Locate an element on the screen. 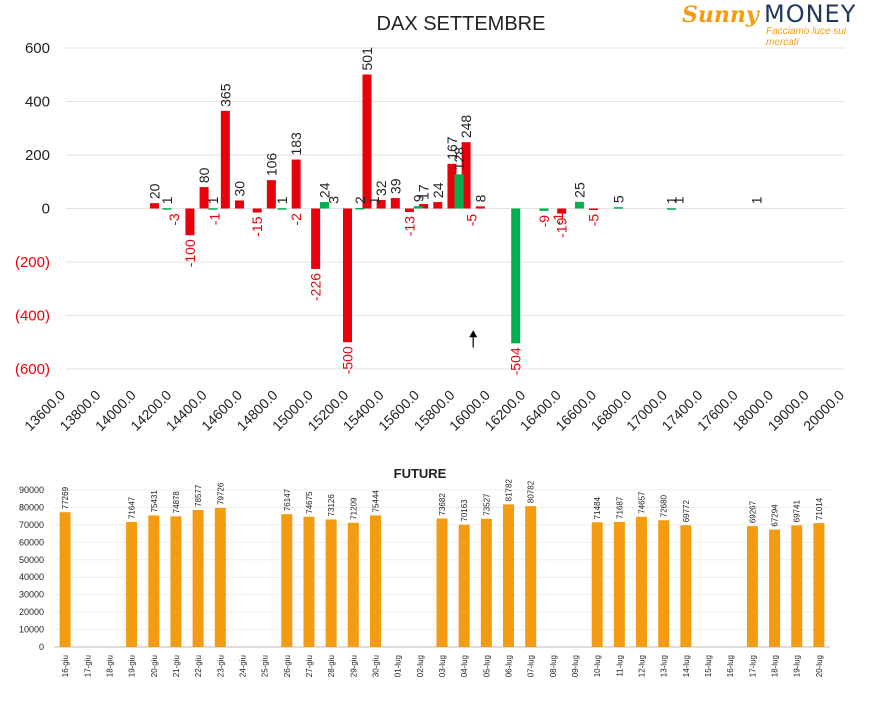  y-tick-label: (400) is located at coordinates (32, 316).